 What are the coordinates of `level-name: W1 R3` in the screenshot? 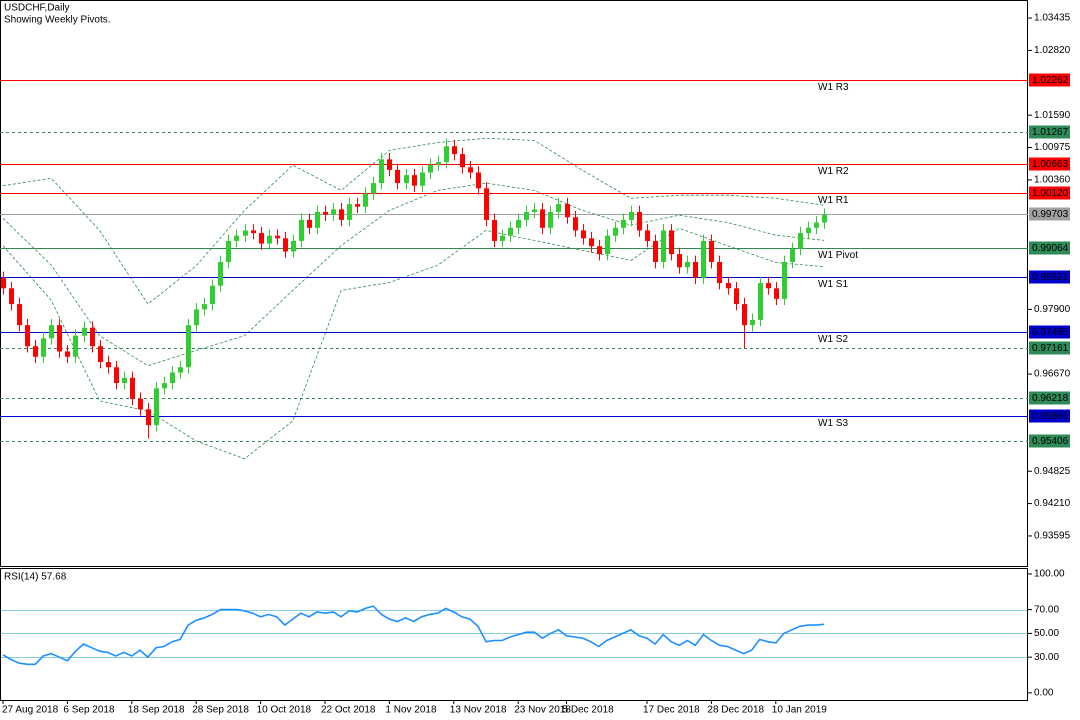 It's located at (833, 87).